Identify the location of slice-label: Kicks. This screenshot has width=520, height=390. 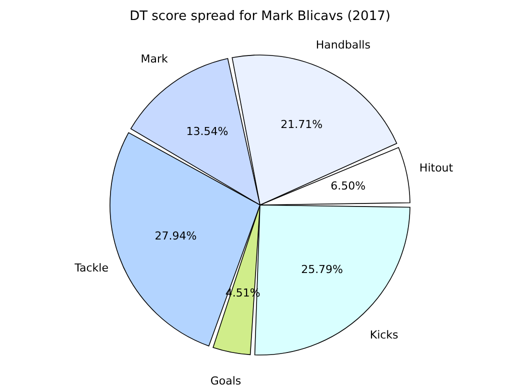
(384, 335).